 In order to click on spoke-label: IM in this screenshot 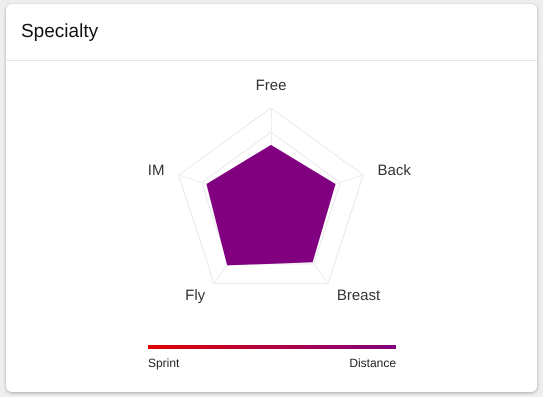, I will do `click(156, 170)`.